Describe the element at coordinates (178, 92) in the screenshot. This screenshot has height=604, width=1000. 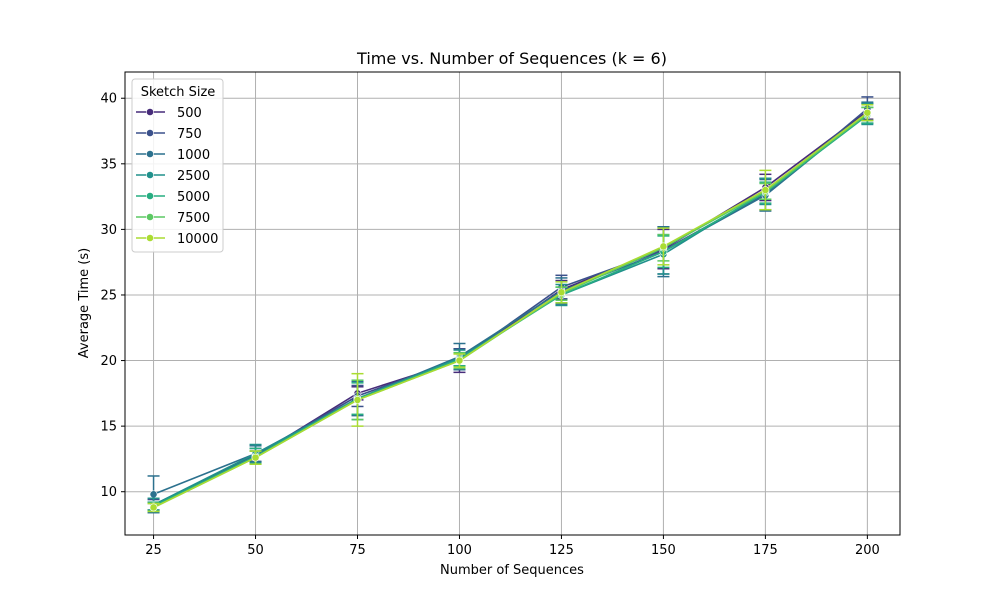
I see `legend-title: Sketch Size` at that location.